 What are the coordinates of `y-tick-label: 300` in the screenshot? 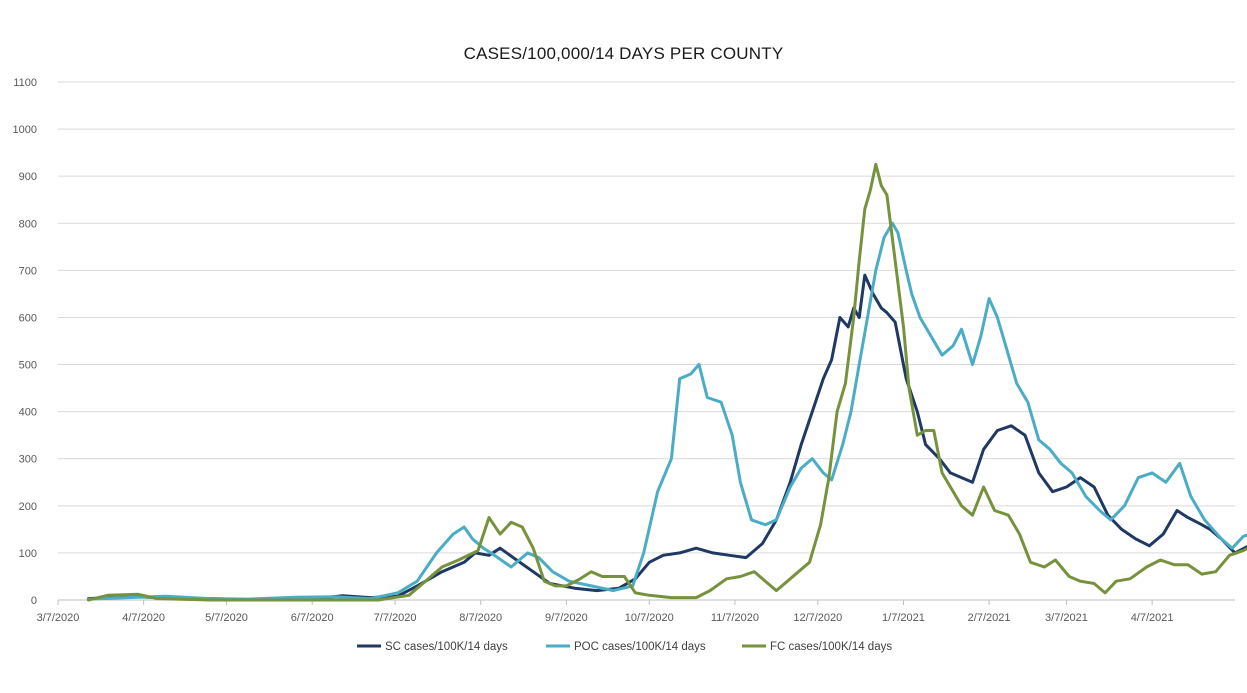 It's located at (28, 460).